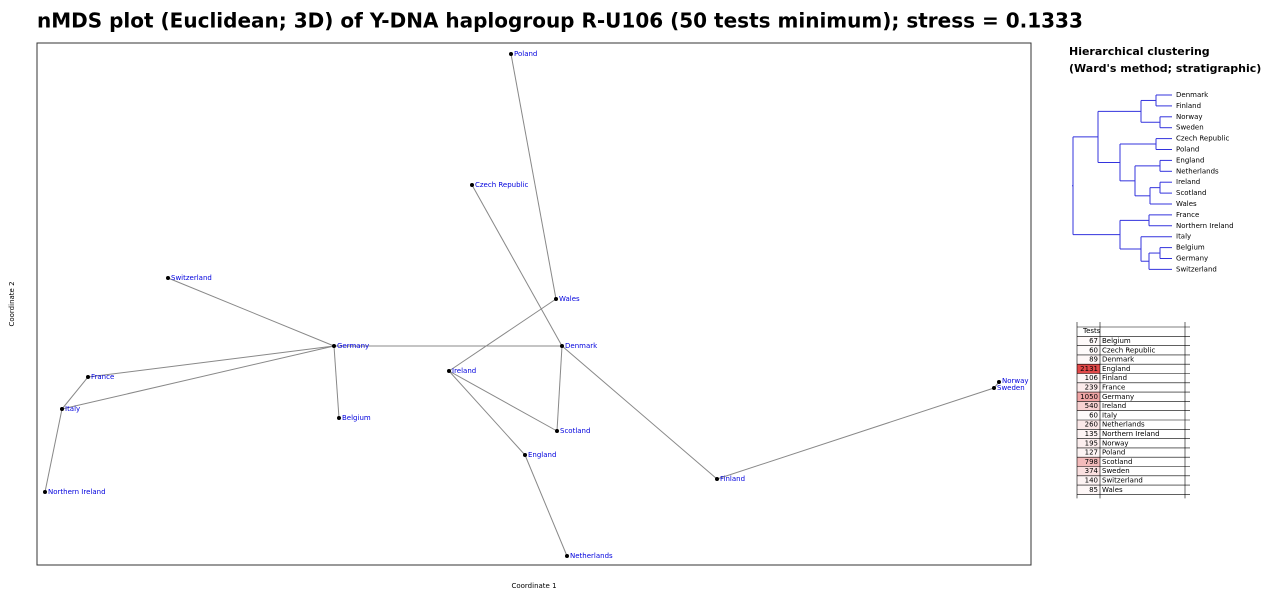 This screenshot has height=608, width=1280. Describe the element at coordinates (1091, 331) in the screenshot. I see `table-header: Tests` at that location.